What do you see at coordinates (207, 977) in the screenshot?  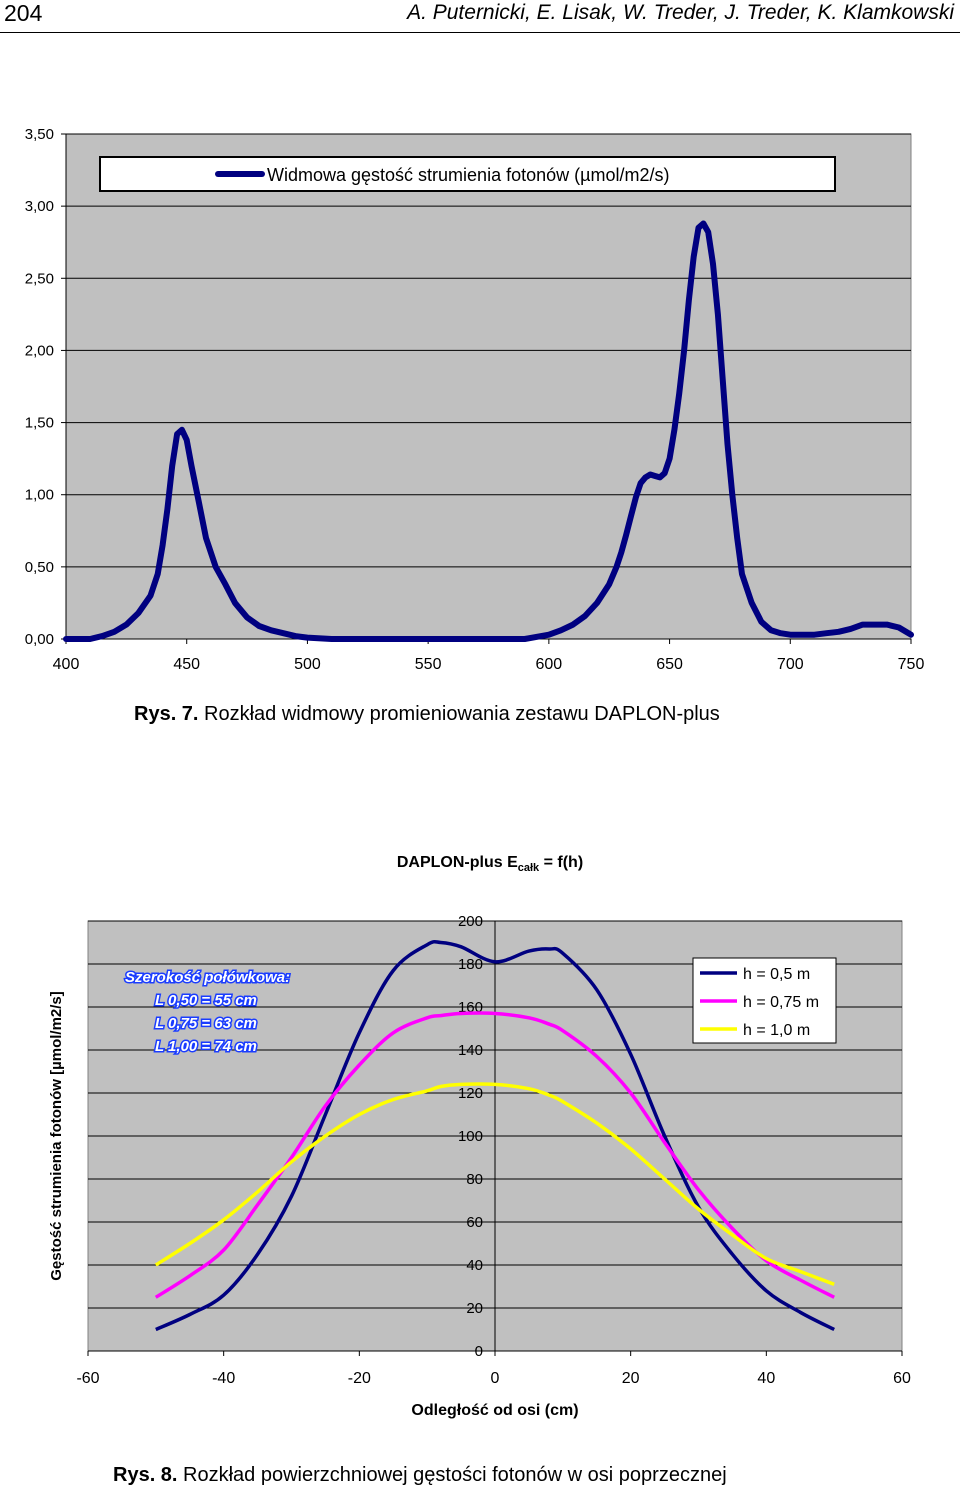 I see `half-width-annotation-title: Szerokość połówkowa:` at bounding box center [207, 977].